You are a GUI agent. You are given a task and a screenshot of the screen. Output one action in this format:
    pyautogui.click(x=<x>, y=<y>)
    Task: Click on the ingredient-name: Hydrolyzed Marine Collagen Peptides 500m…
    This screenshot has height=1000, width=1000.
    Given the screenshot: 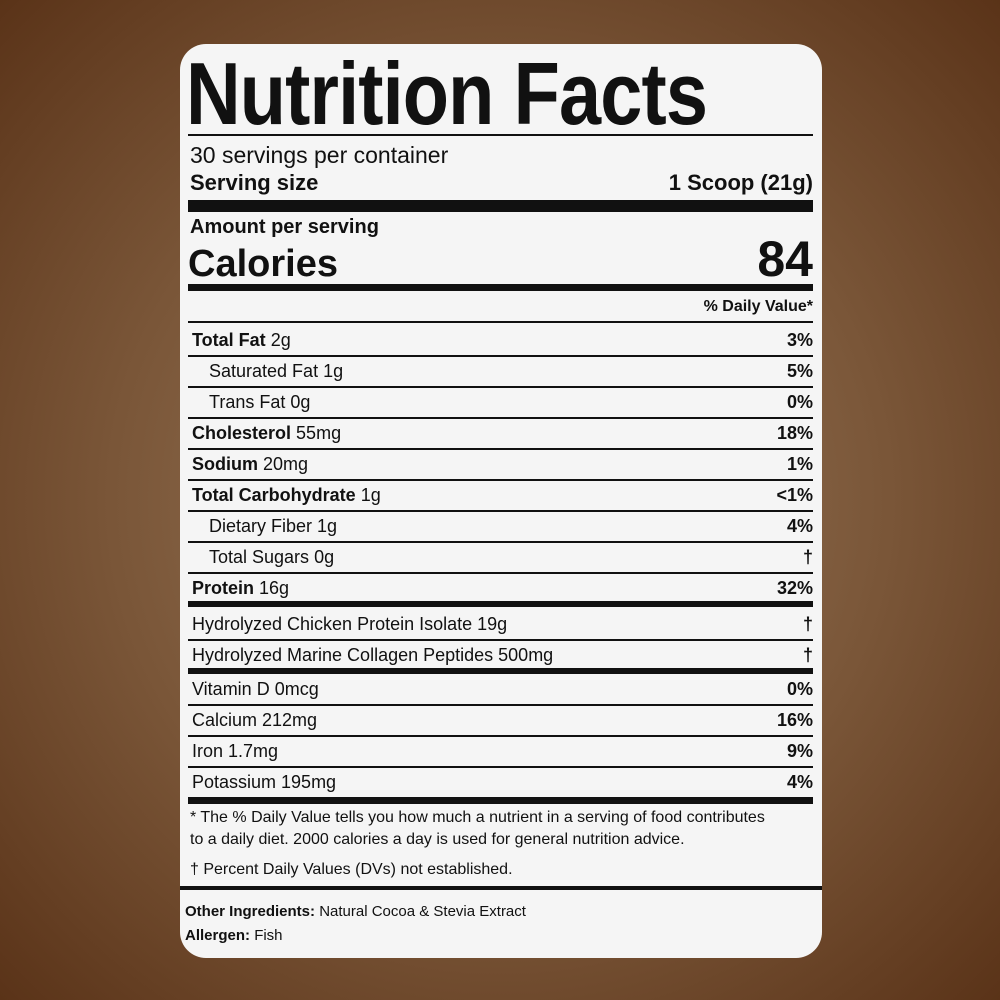 What is the action you would take?
    pyautogui.click(x=373, y=654)
    